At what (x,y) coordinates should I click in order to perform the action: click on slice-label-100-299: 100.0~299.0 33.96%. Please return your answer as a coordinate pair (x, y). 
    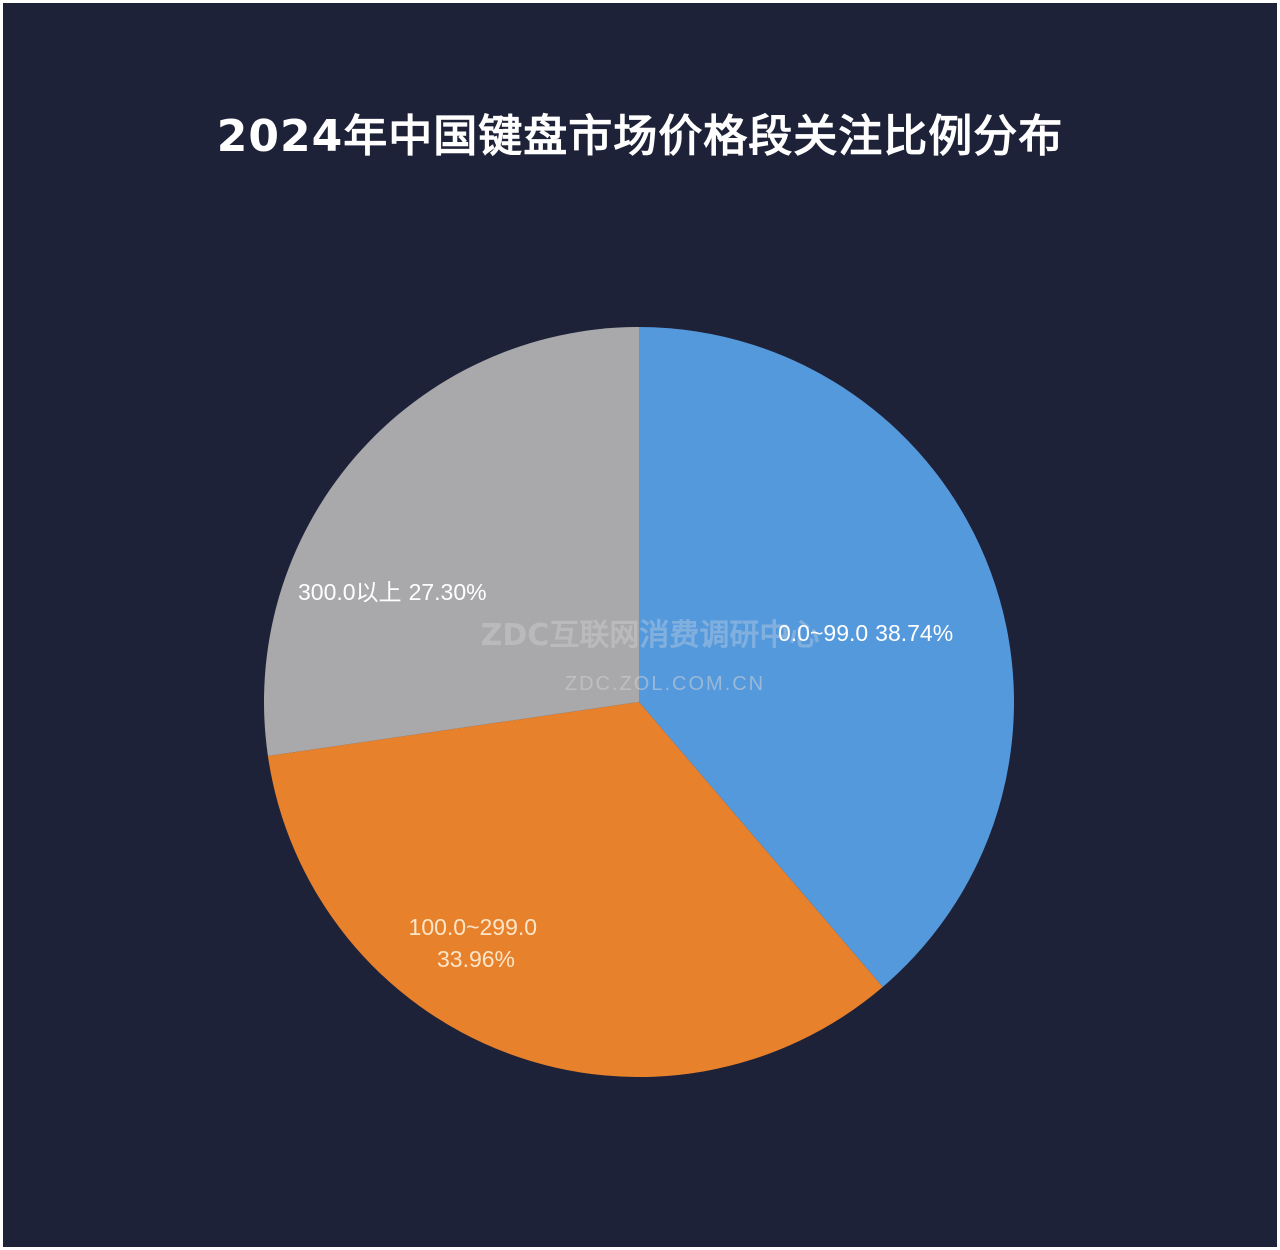
    Looking at the image, I should click on (476, 943).